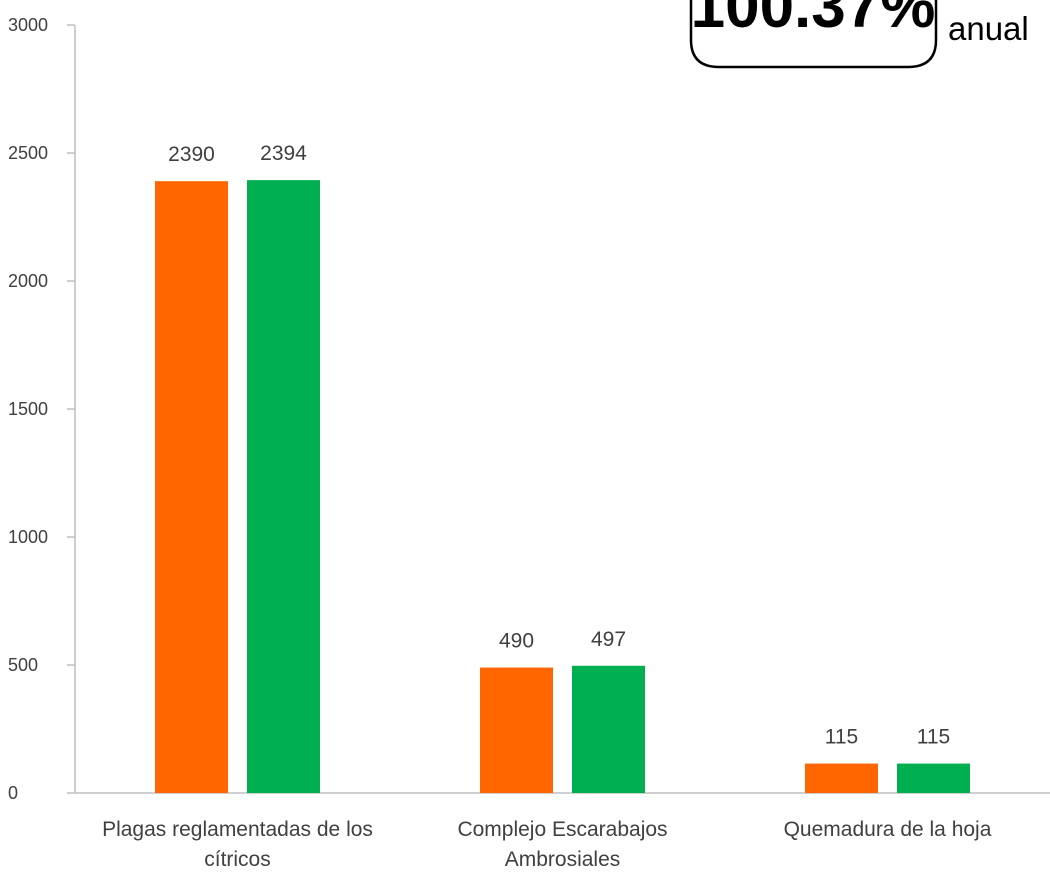 The width and height of the screenshot is (1050, 874). Describe the element at coordinates (237, 859) in the screenshot. I see `category-label: cítricos` at that location.